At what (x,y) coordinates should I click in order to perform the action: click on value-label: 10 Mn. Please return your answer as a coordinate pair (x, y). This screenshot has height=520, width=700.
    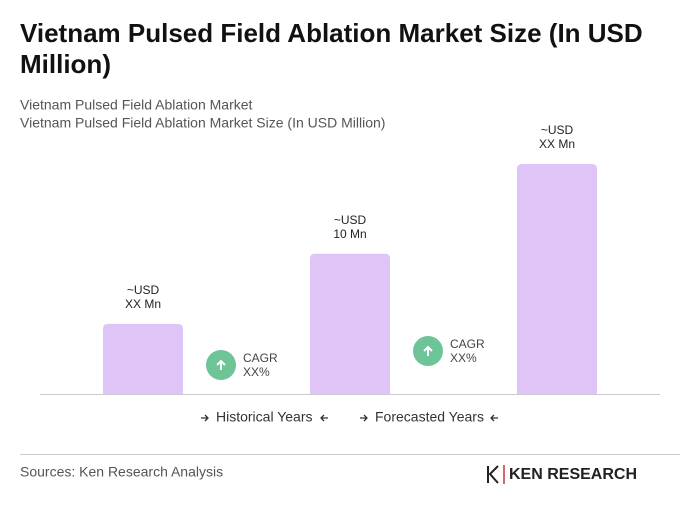
    Looking at the image, I should click on (349, 234).